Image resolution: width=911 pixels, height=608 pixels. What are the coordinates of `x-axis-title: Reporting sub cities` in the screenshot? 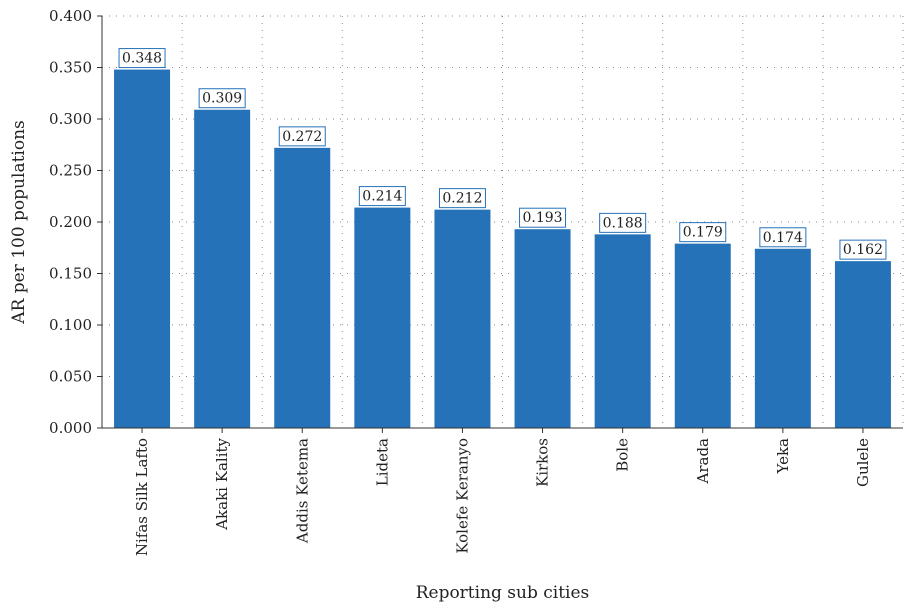 It's located at (503, 593).